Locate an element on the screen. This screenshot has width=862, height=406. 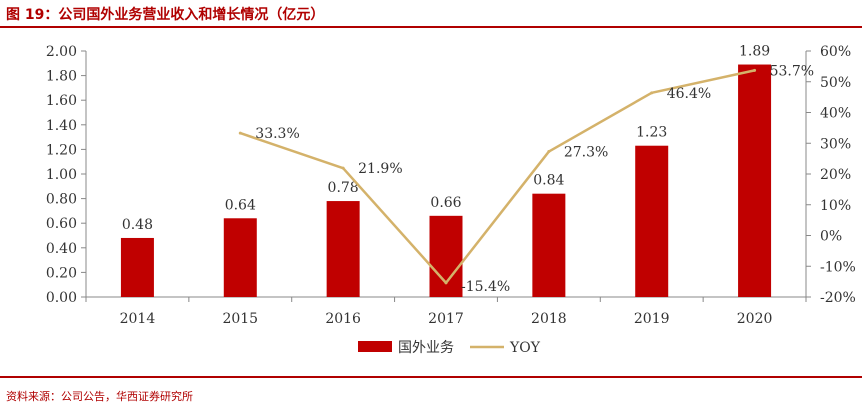
x-tick-label: 2016 is located at coordinates (343, 319).